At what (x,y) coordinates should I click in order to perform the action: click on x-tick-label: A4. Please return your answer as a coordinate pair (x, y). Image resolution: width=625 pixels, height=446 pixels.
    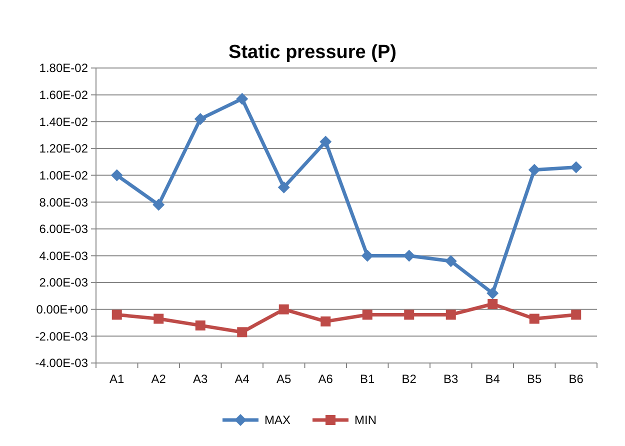
    Looking at the image, I should click on (242, 379).